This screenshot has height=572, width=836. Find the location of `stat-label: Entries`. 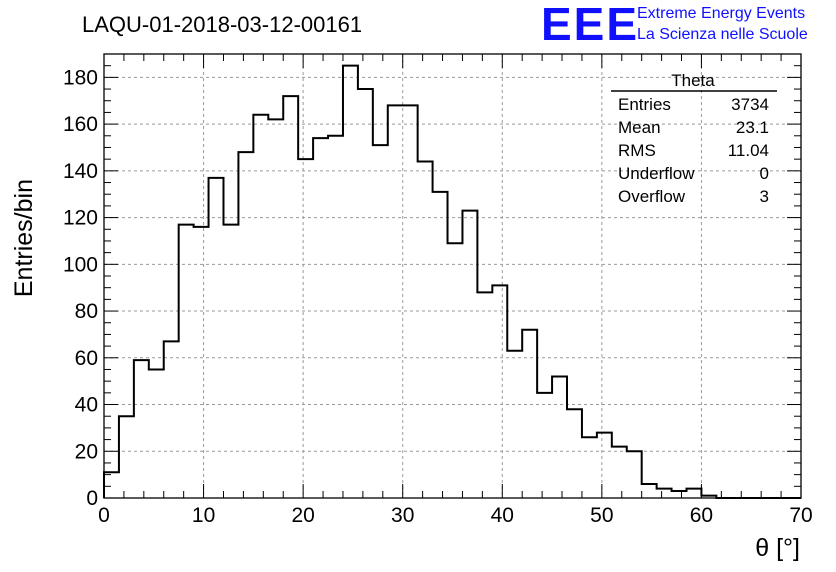

stat-label: Entries is located at coordinates (644, 104).